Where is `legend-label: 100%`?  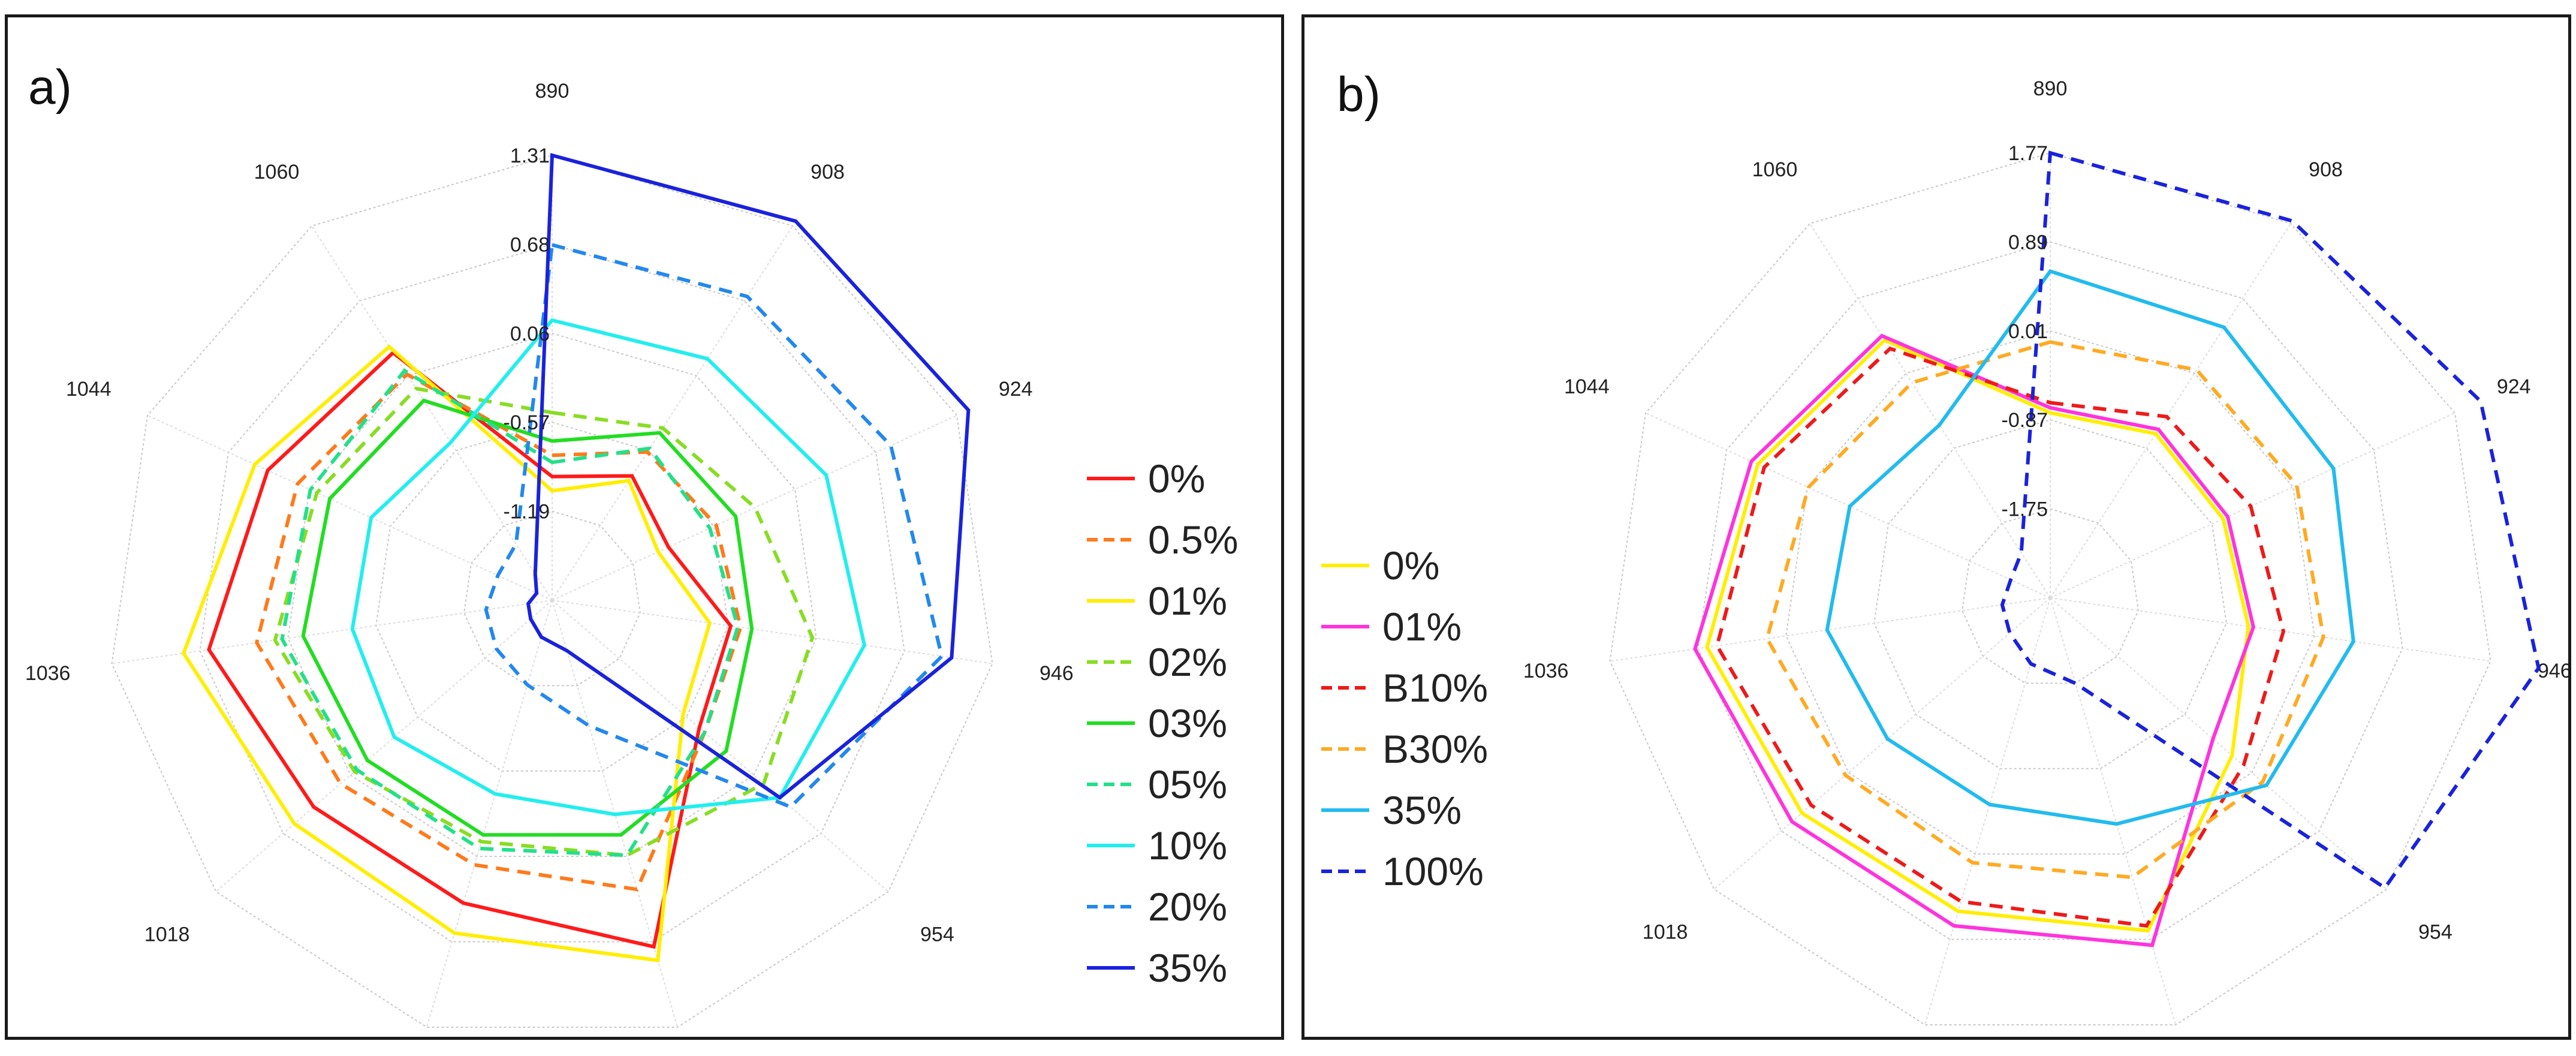 legend-label: 100% is located at coordinates (1433, 871).